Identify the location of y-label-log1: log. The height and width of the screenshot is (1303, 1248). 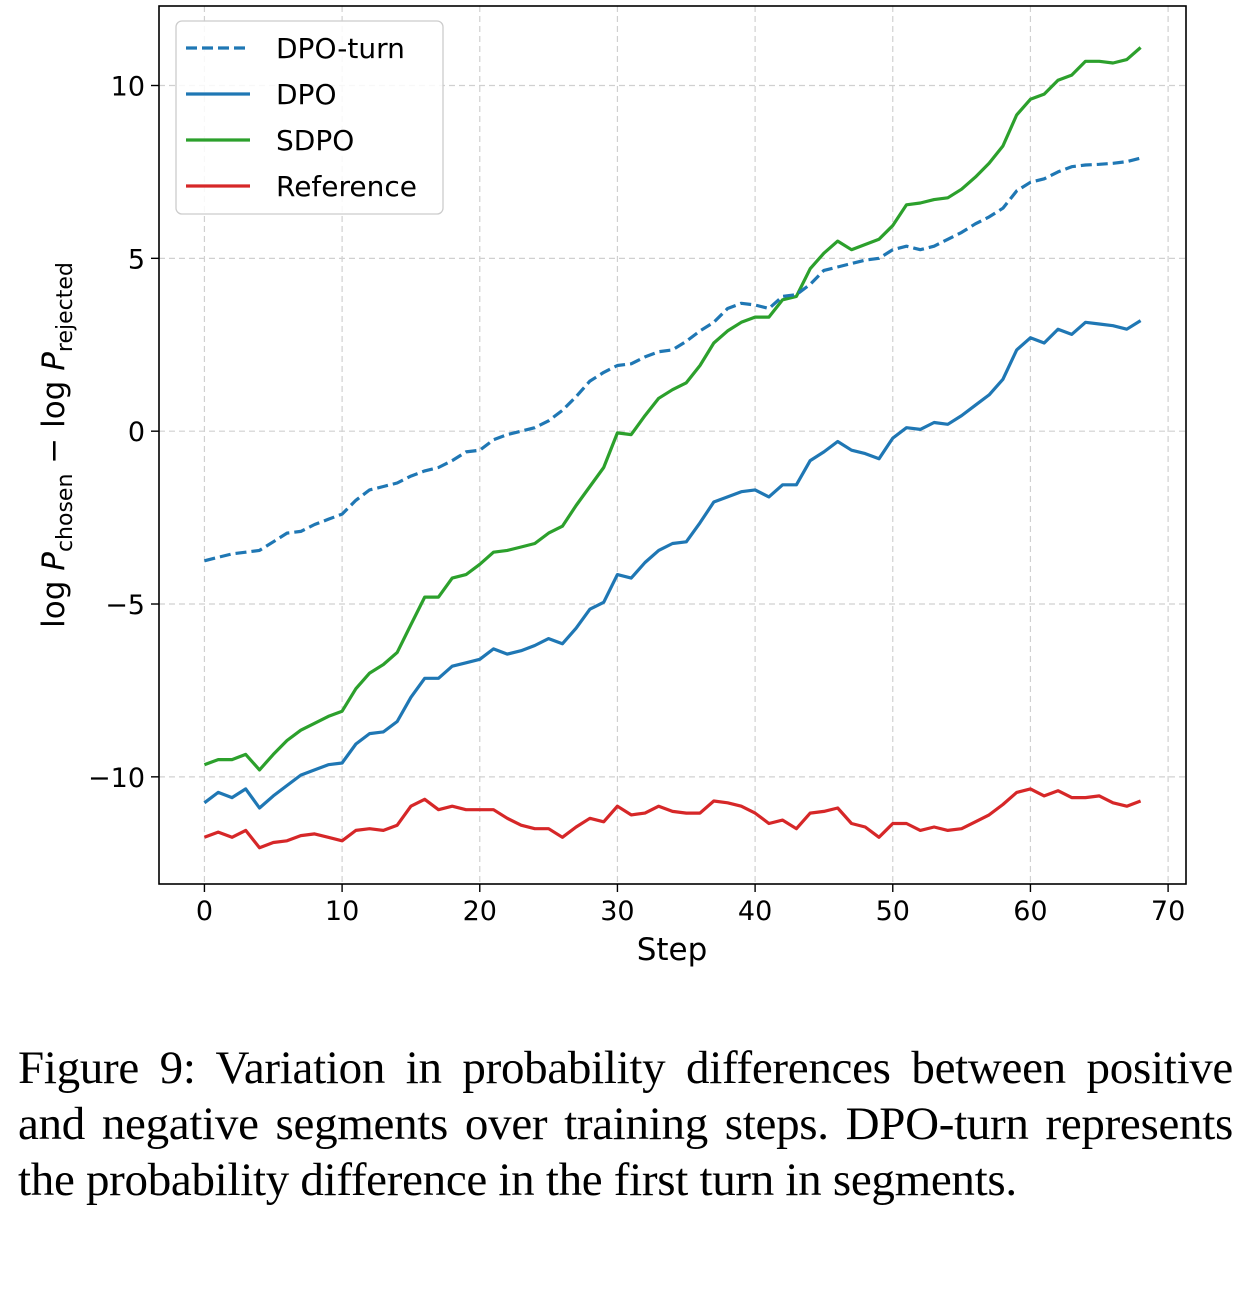
(54, 599).